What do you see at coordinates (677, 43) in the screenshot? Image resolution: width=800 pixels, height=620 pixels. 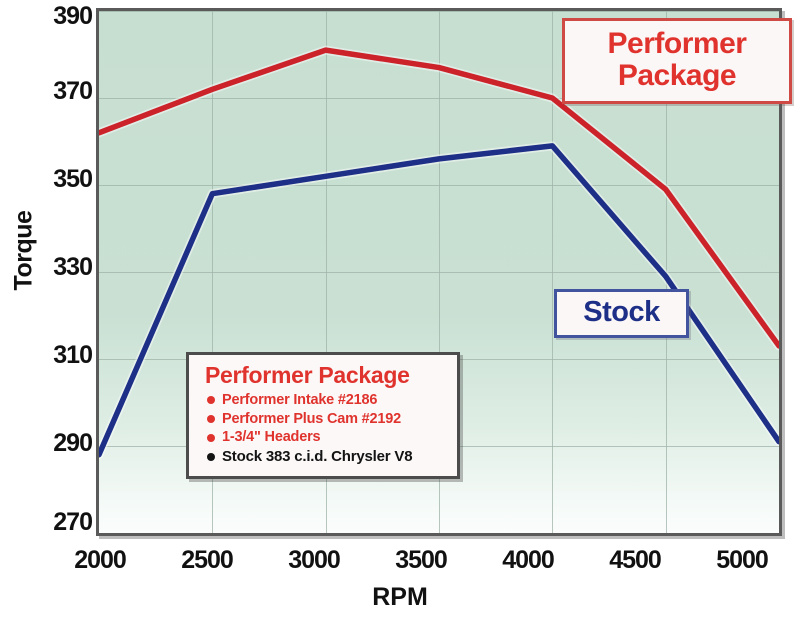 I see `performer-callout-line1: Performer` at bounding box center [677, 43].